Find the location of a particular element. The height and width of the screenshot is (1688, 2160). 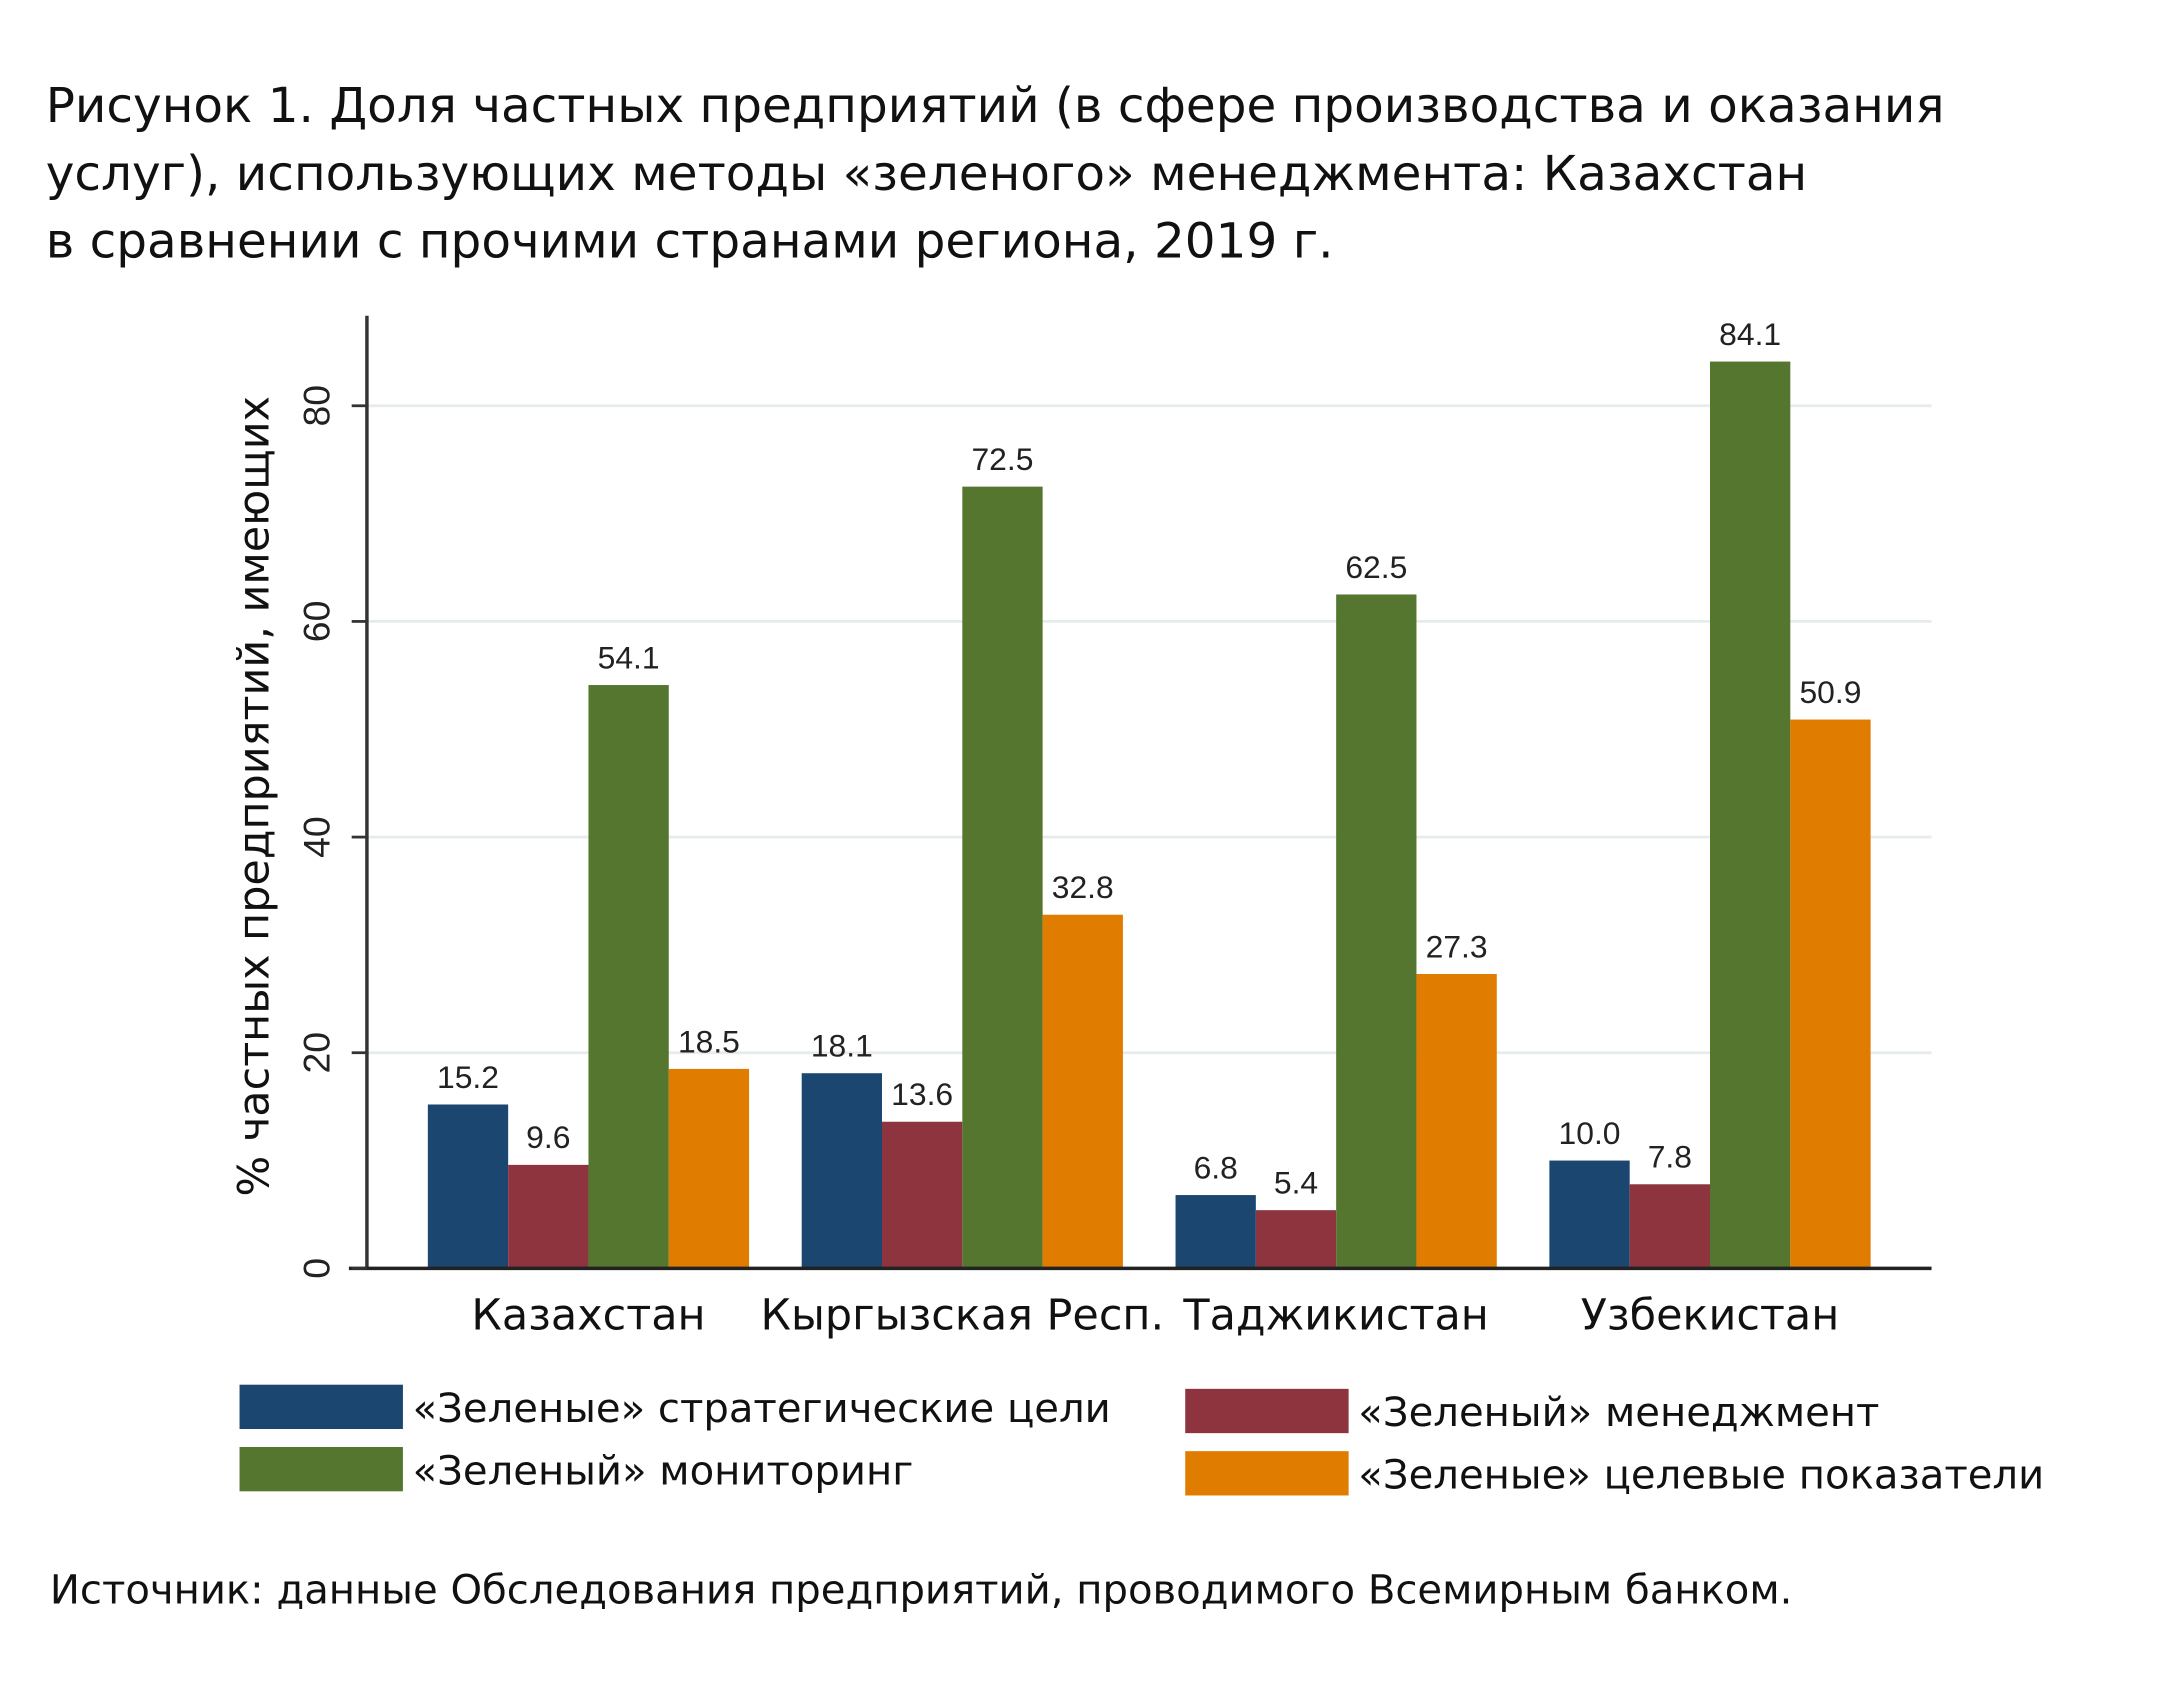

data-label: 18.1 is located at coordinates (842, 1046).